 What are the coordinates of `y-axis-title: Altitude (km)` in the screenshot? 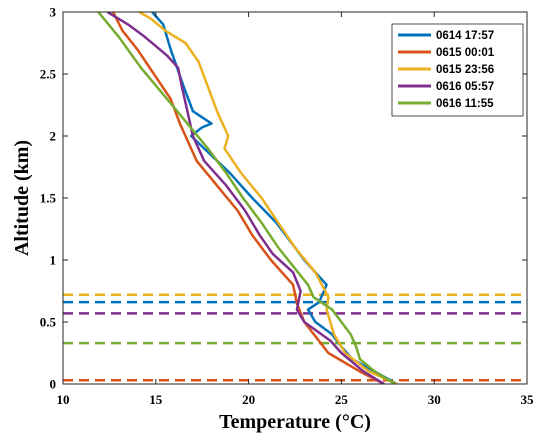 It's located at (22, 198).